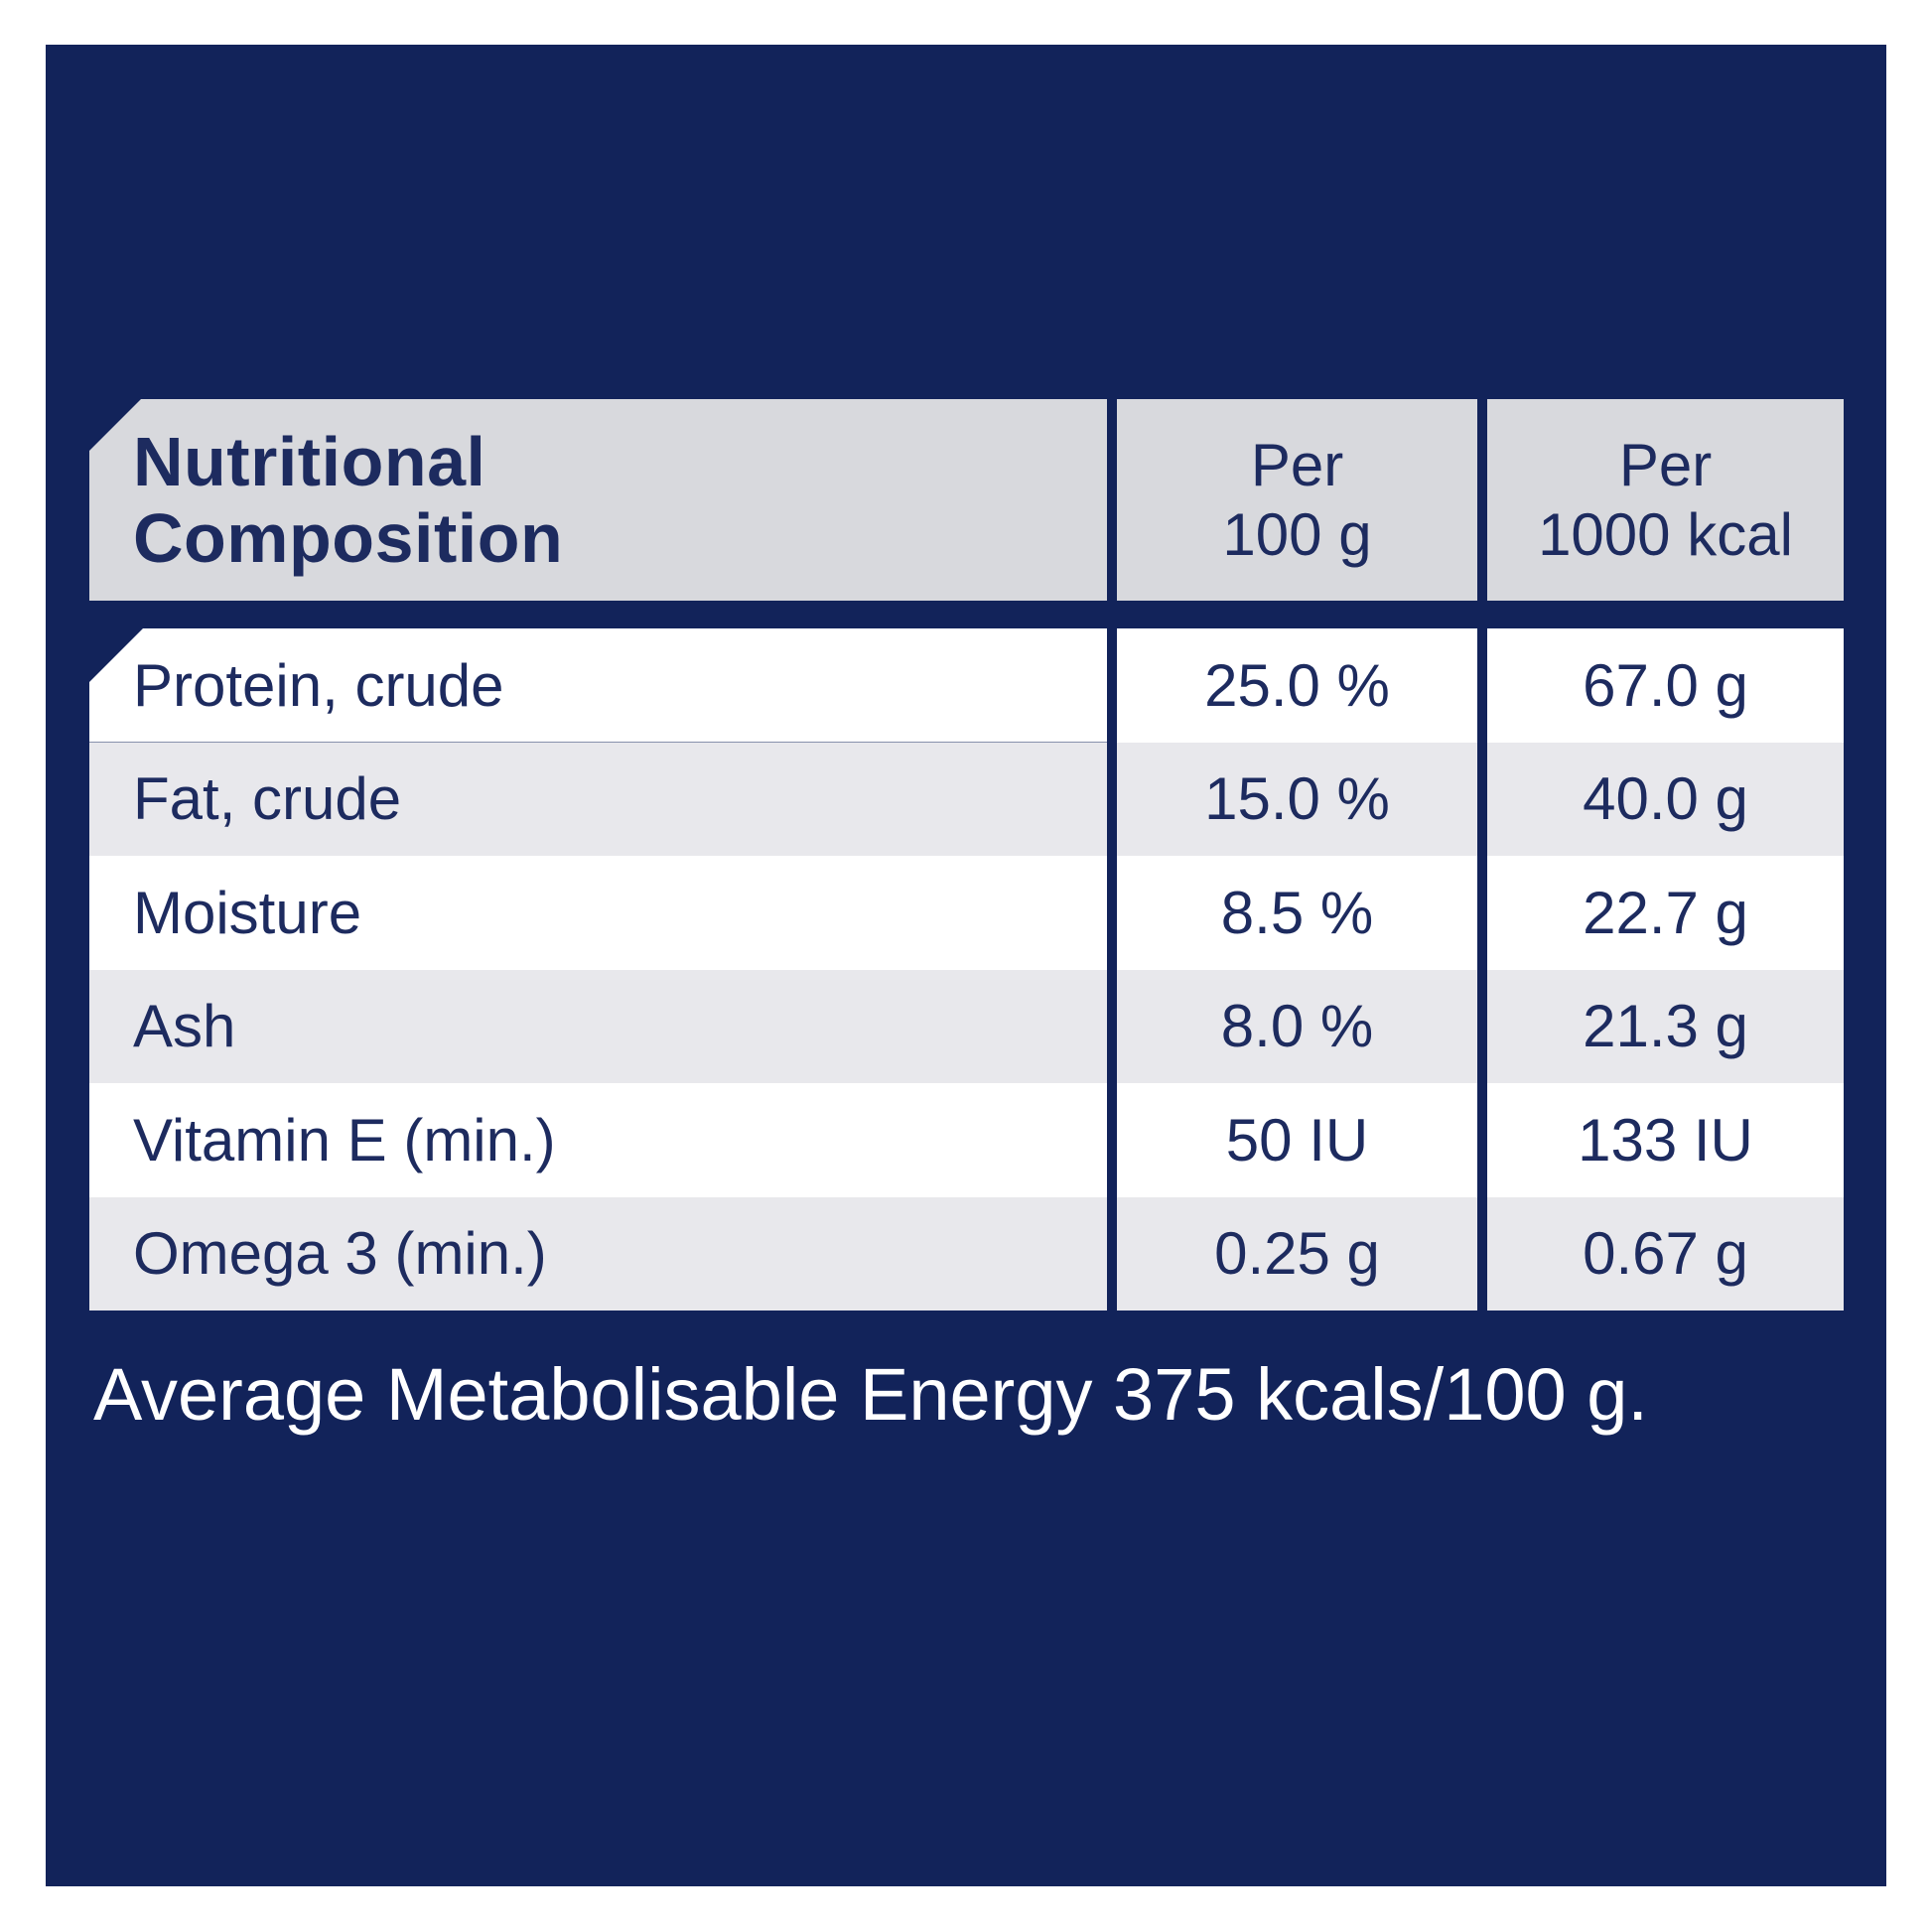  I want to click on row-label: Protein, crude, so click(598, 686).